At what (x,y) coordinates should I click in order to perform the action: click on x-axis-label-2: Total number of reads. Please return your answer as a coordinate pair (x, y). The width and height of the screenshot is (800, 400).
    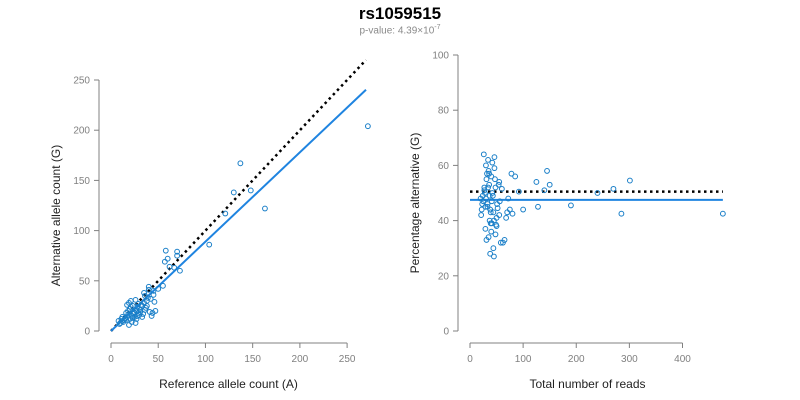
    Looking at the image, I should click on (587, 384).